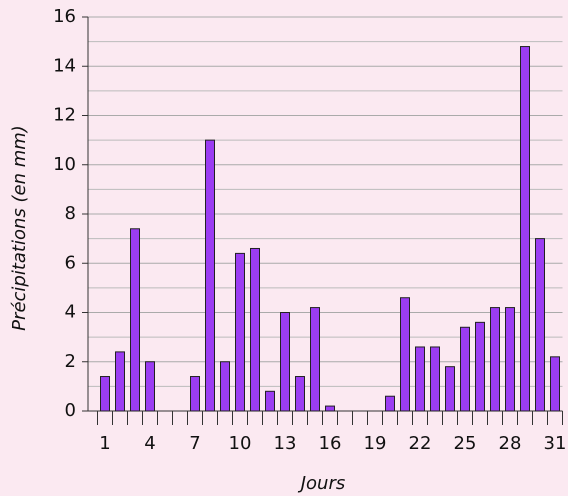  I want to click on x-axis-title: Jours, so click(322, 483).